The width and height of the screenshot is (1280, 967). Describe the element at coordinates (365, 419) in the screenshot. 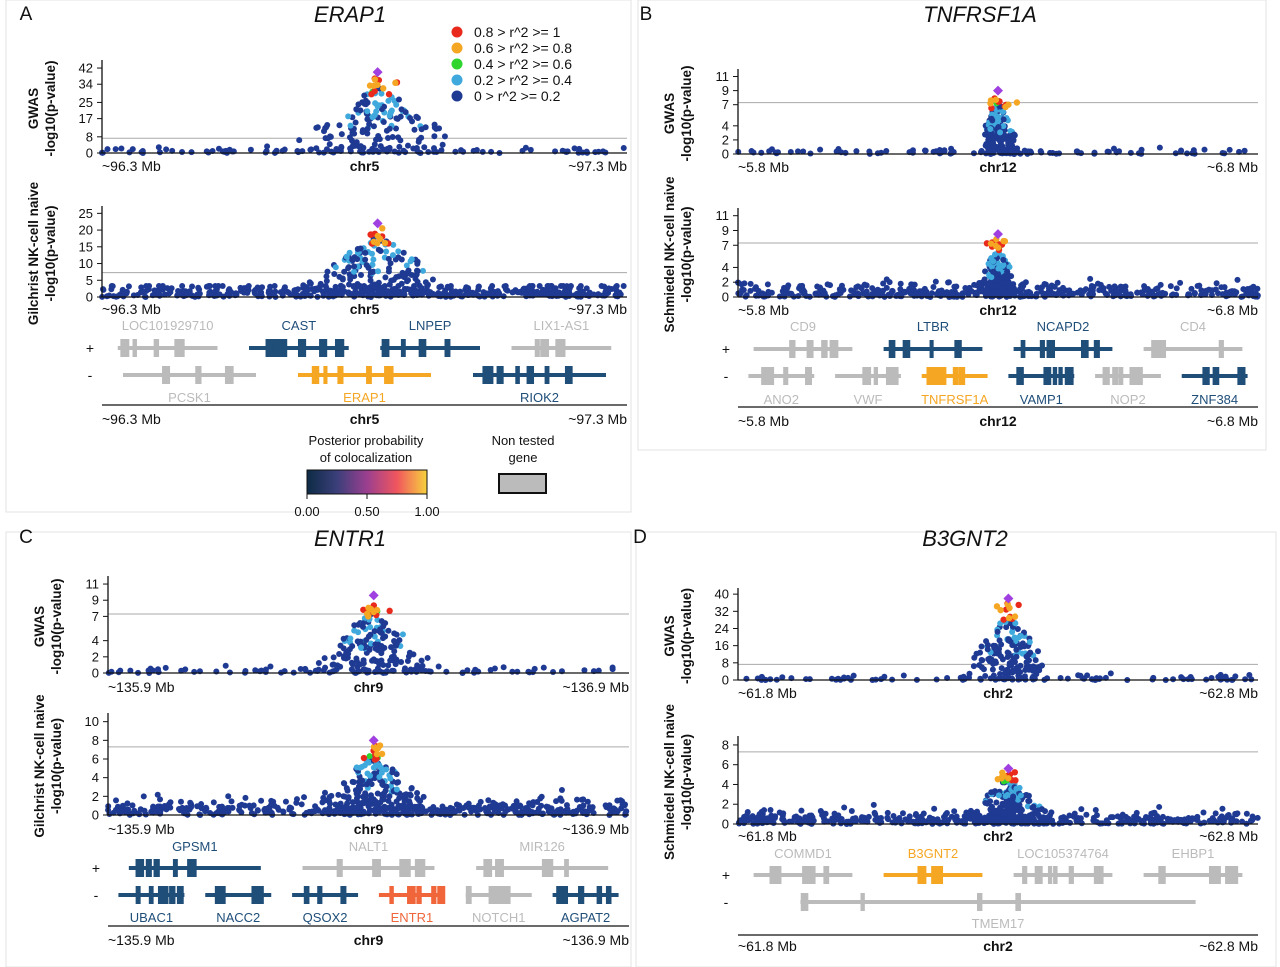

I see `gene-axis-chrom-label: chr5` at that location.